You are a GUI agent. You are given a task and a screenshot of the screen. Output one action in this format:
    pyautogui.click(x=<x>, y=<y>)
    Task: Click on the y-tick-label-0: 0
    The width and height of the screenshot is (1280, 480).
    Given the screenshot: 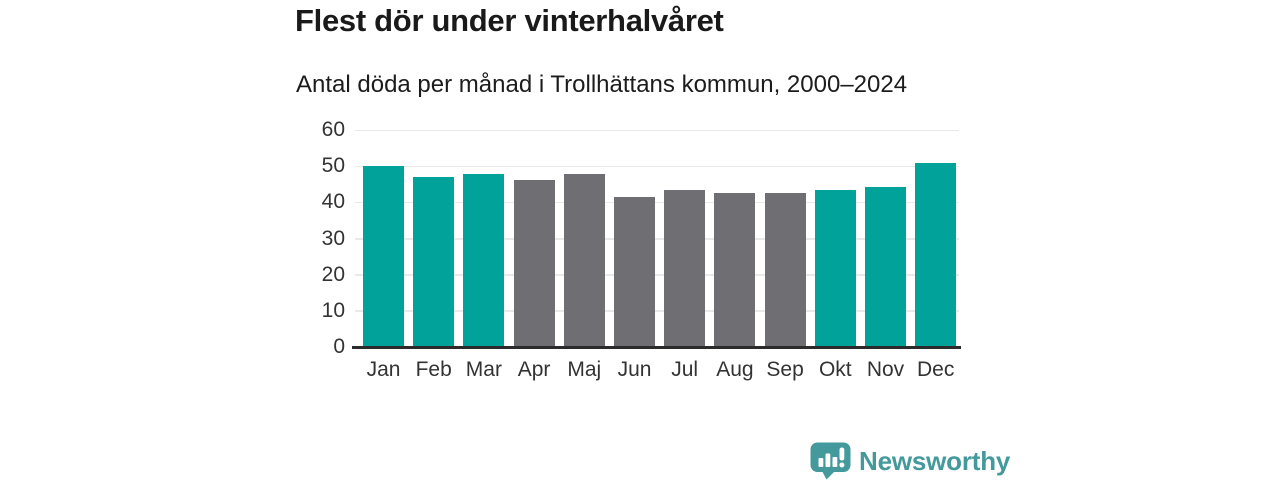 What is the action you would take?
    pyautogui.click(x=339, y=346)
    